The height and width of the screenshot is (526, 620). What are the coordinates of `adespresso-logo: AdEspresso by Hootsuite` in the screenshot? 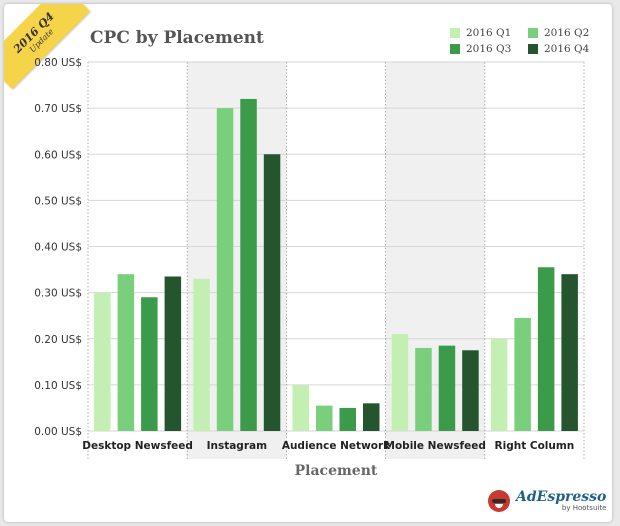 It's located at (547, 501).